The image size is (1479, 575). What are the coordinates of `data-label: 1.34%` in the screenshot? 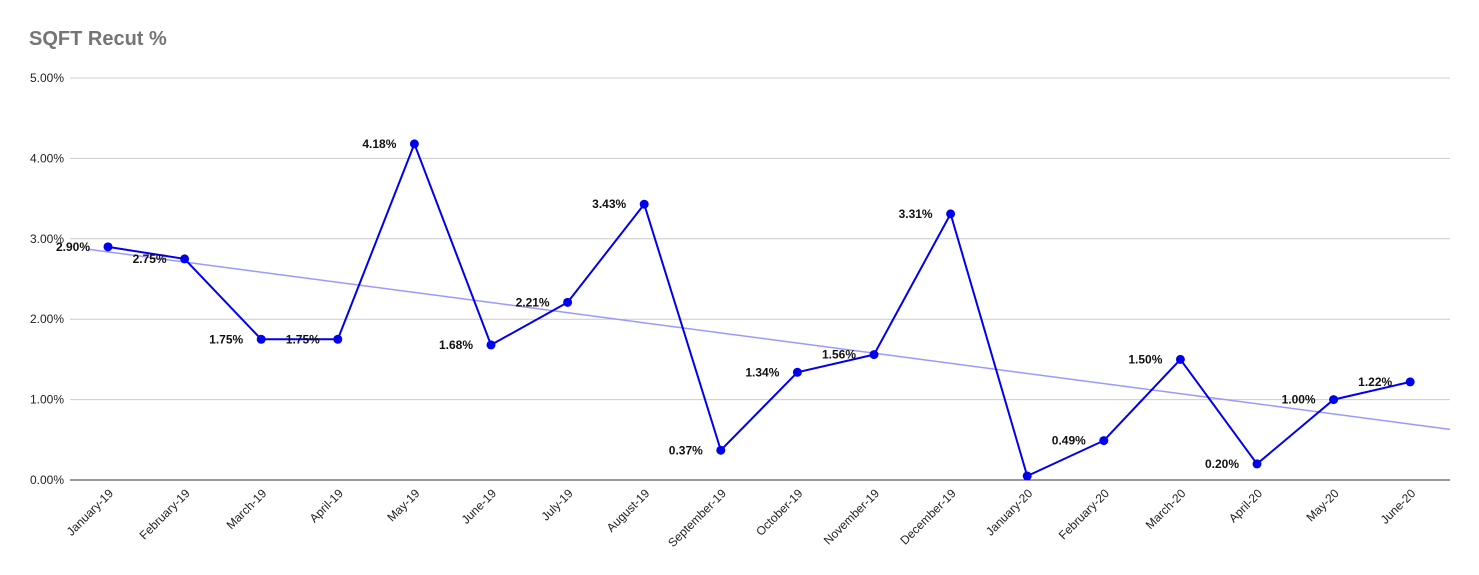 It's located at (762, 372).